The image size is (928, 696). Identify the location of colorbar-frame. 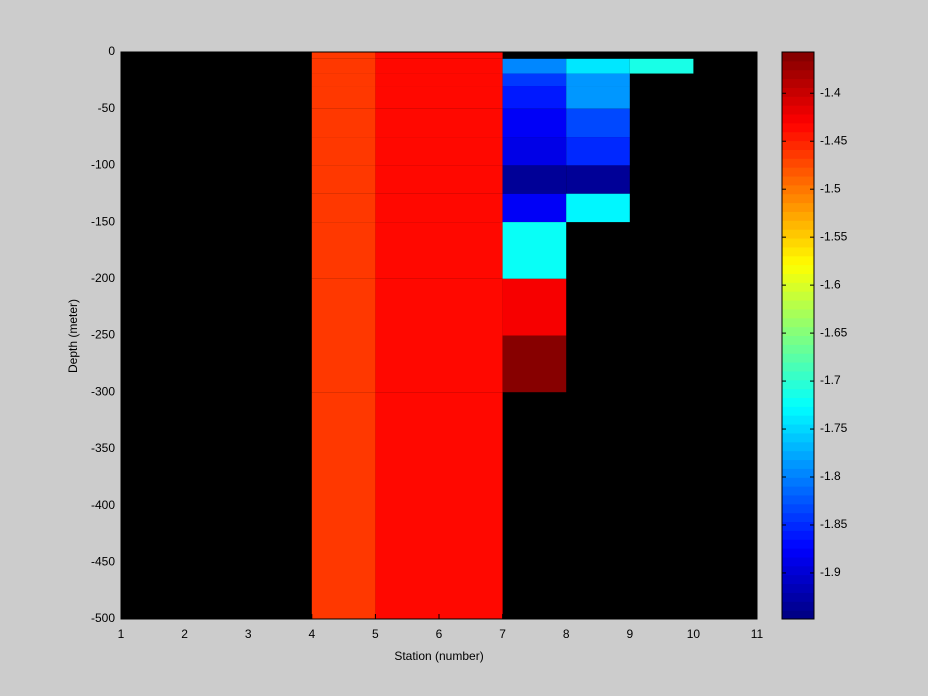
(798, 335).